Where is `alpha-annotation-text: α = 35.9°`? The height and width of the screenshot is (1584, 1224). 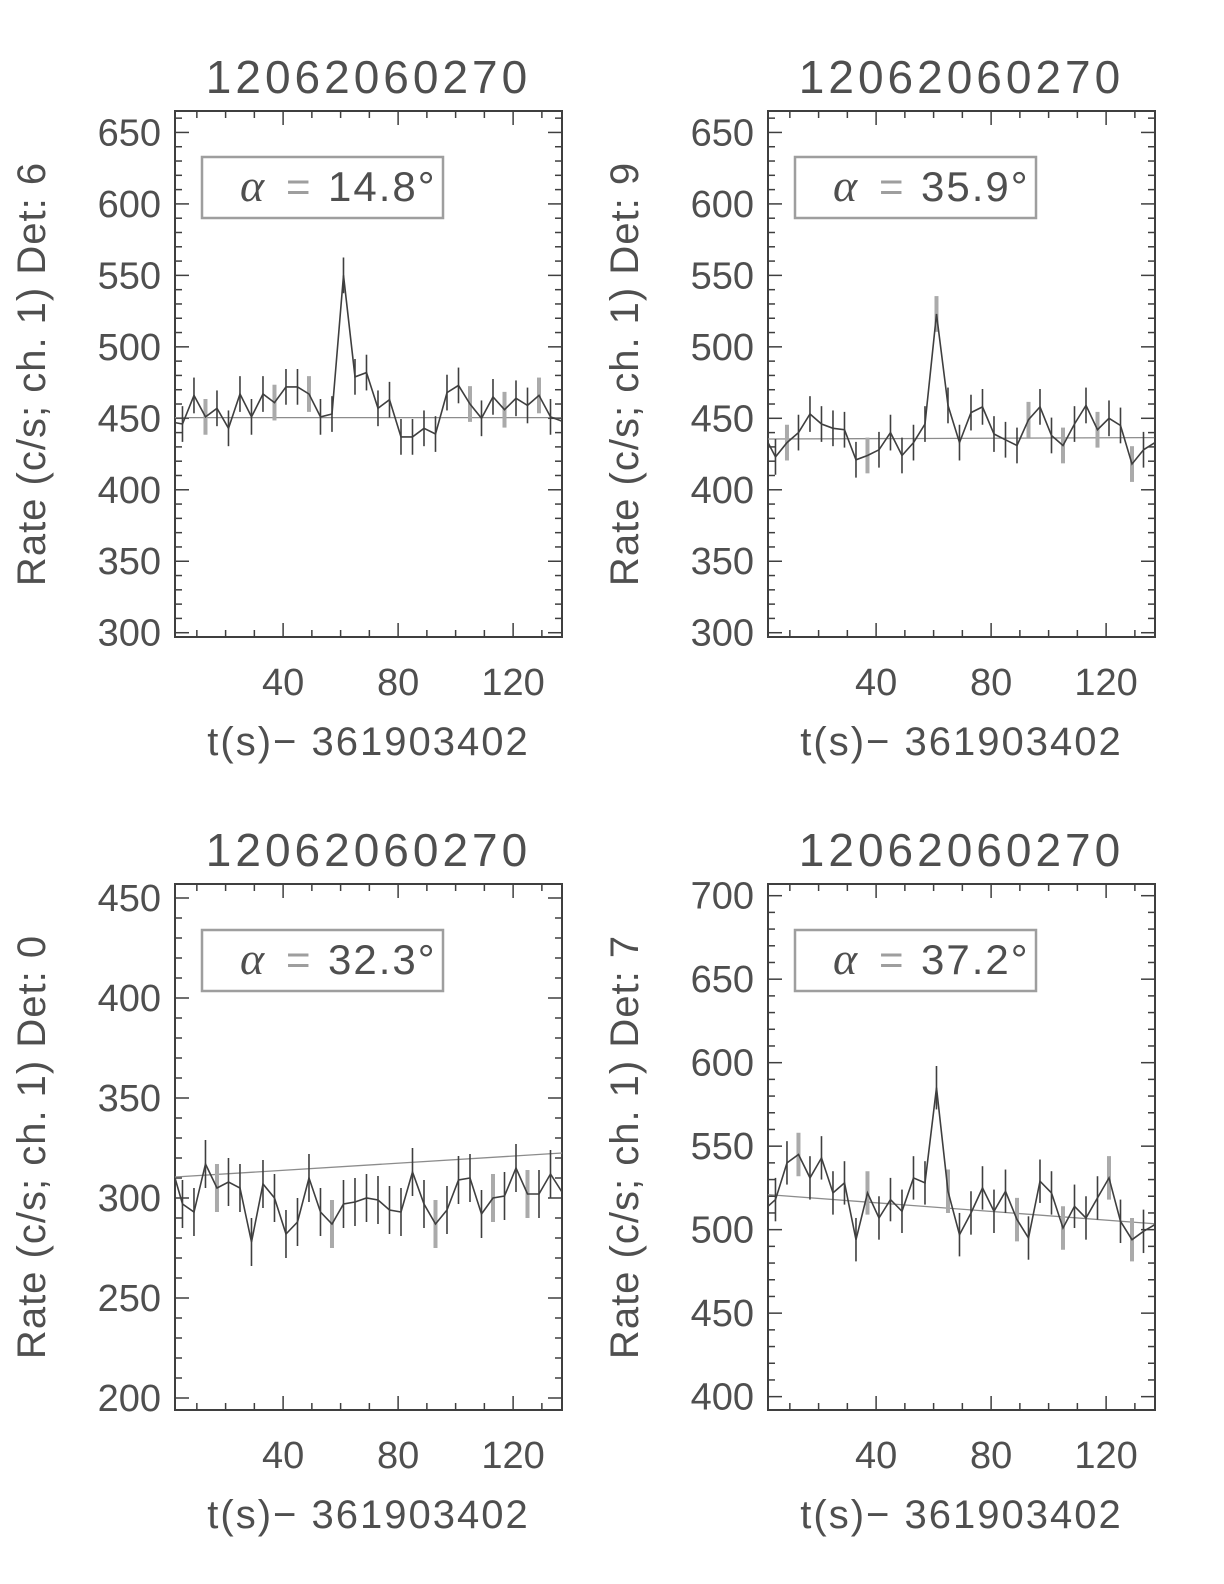 alpha-annotation-text: α = 35.9° is located at coordinates (931, 185).